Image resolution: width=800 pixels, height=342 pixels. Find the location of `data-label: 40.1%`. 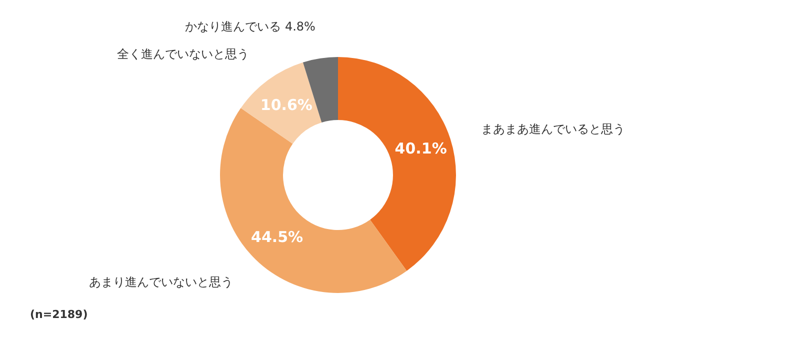

data-label: 40.1% is located at coordinates (420, 148).